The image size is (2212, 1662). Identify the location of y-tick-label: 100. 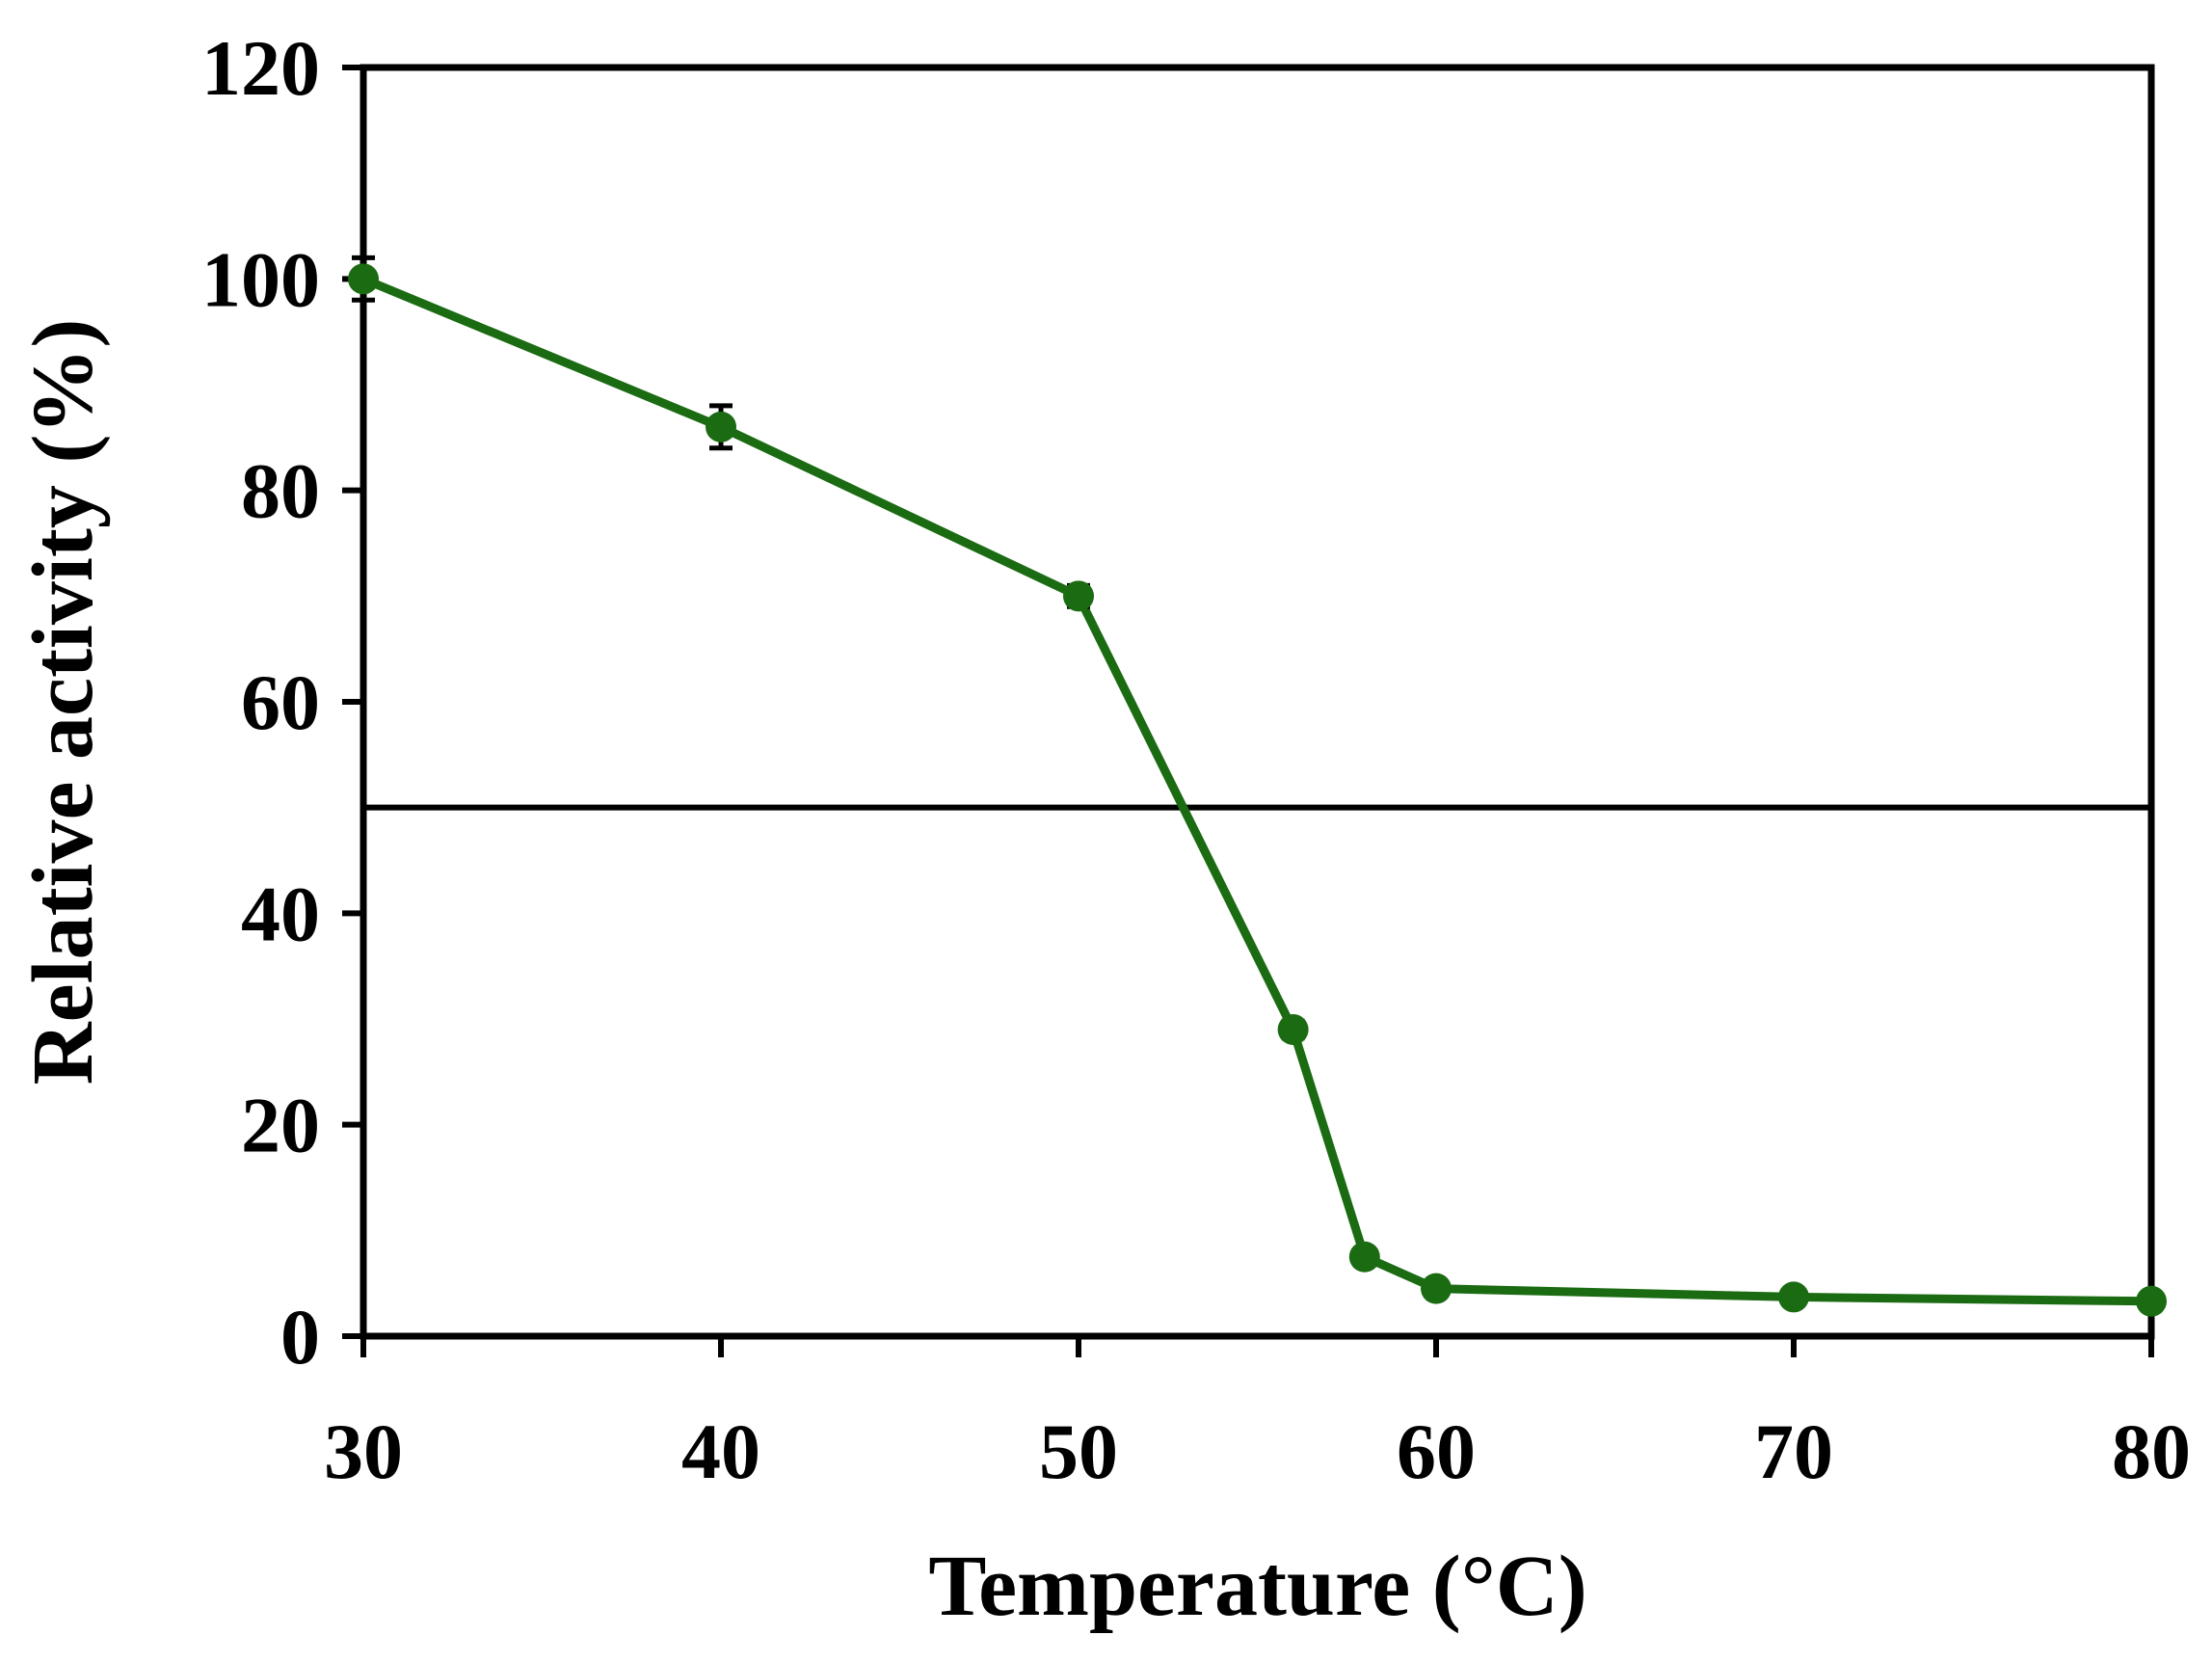
(260, 279).